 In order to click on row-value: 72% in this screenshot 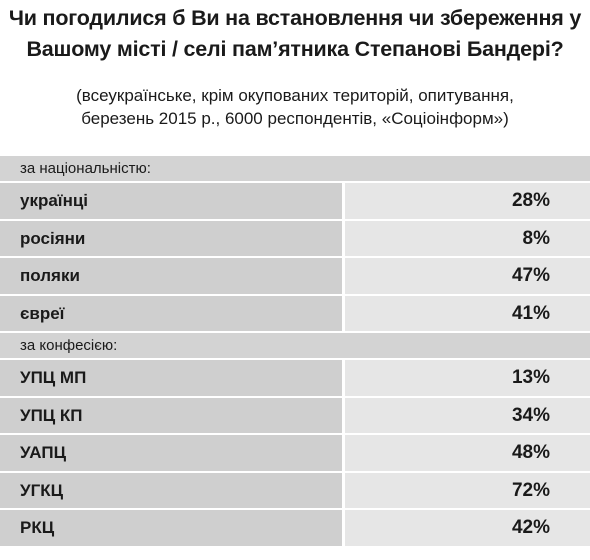, I will do `click(467, 490)`.